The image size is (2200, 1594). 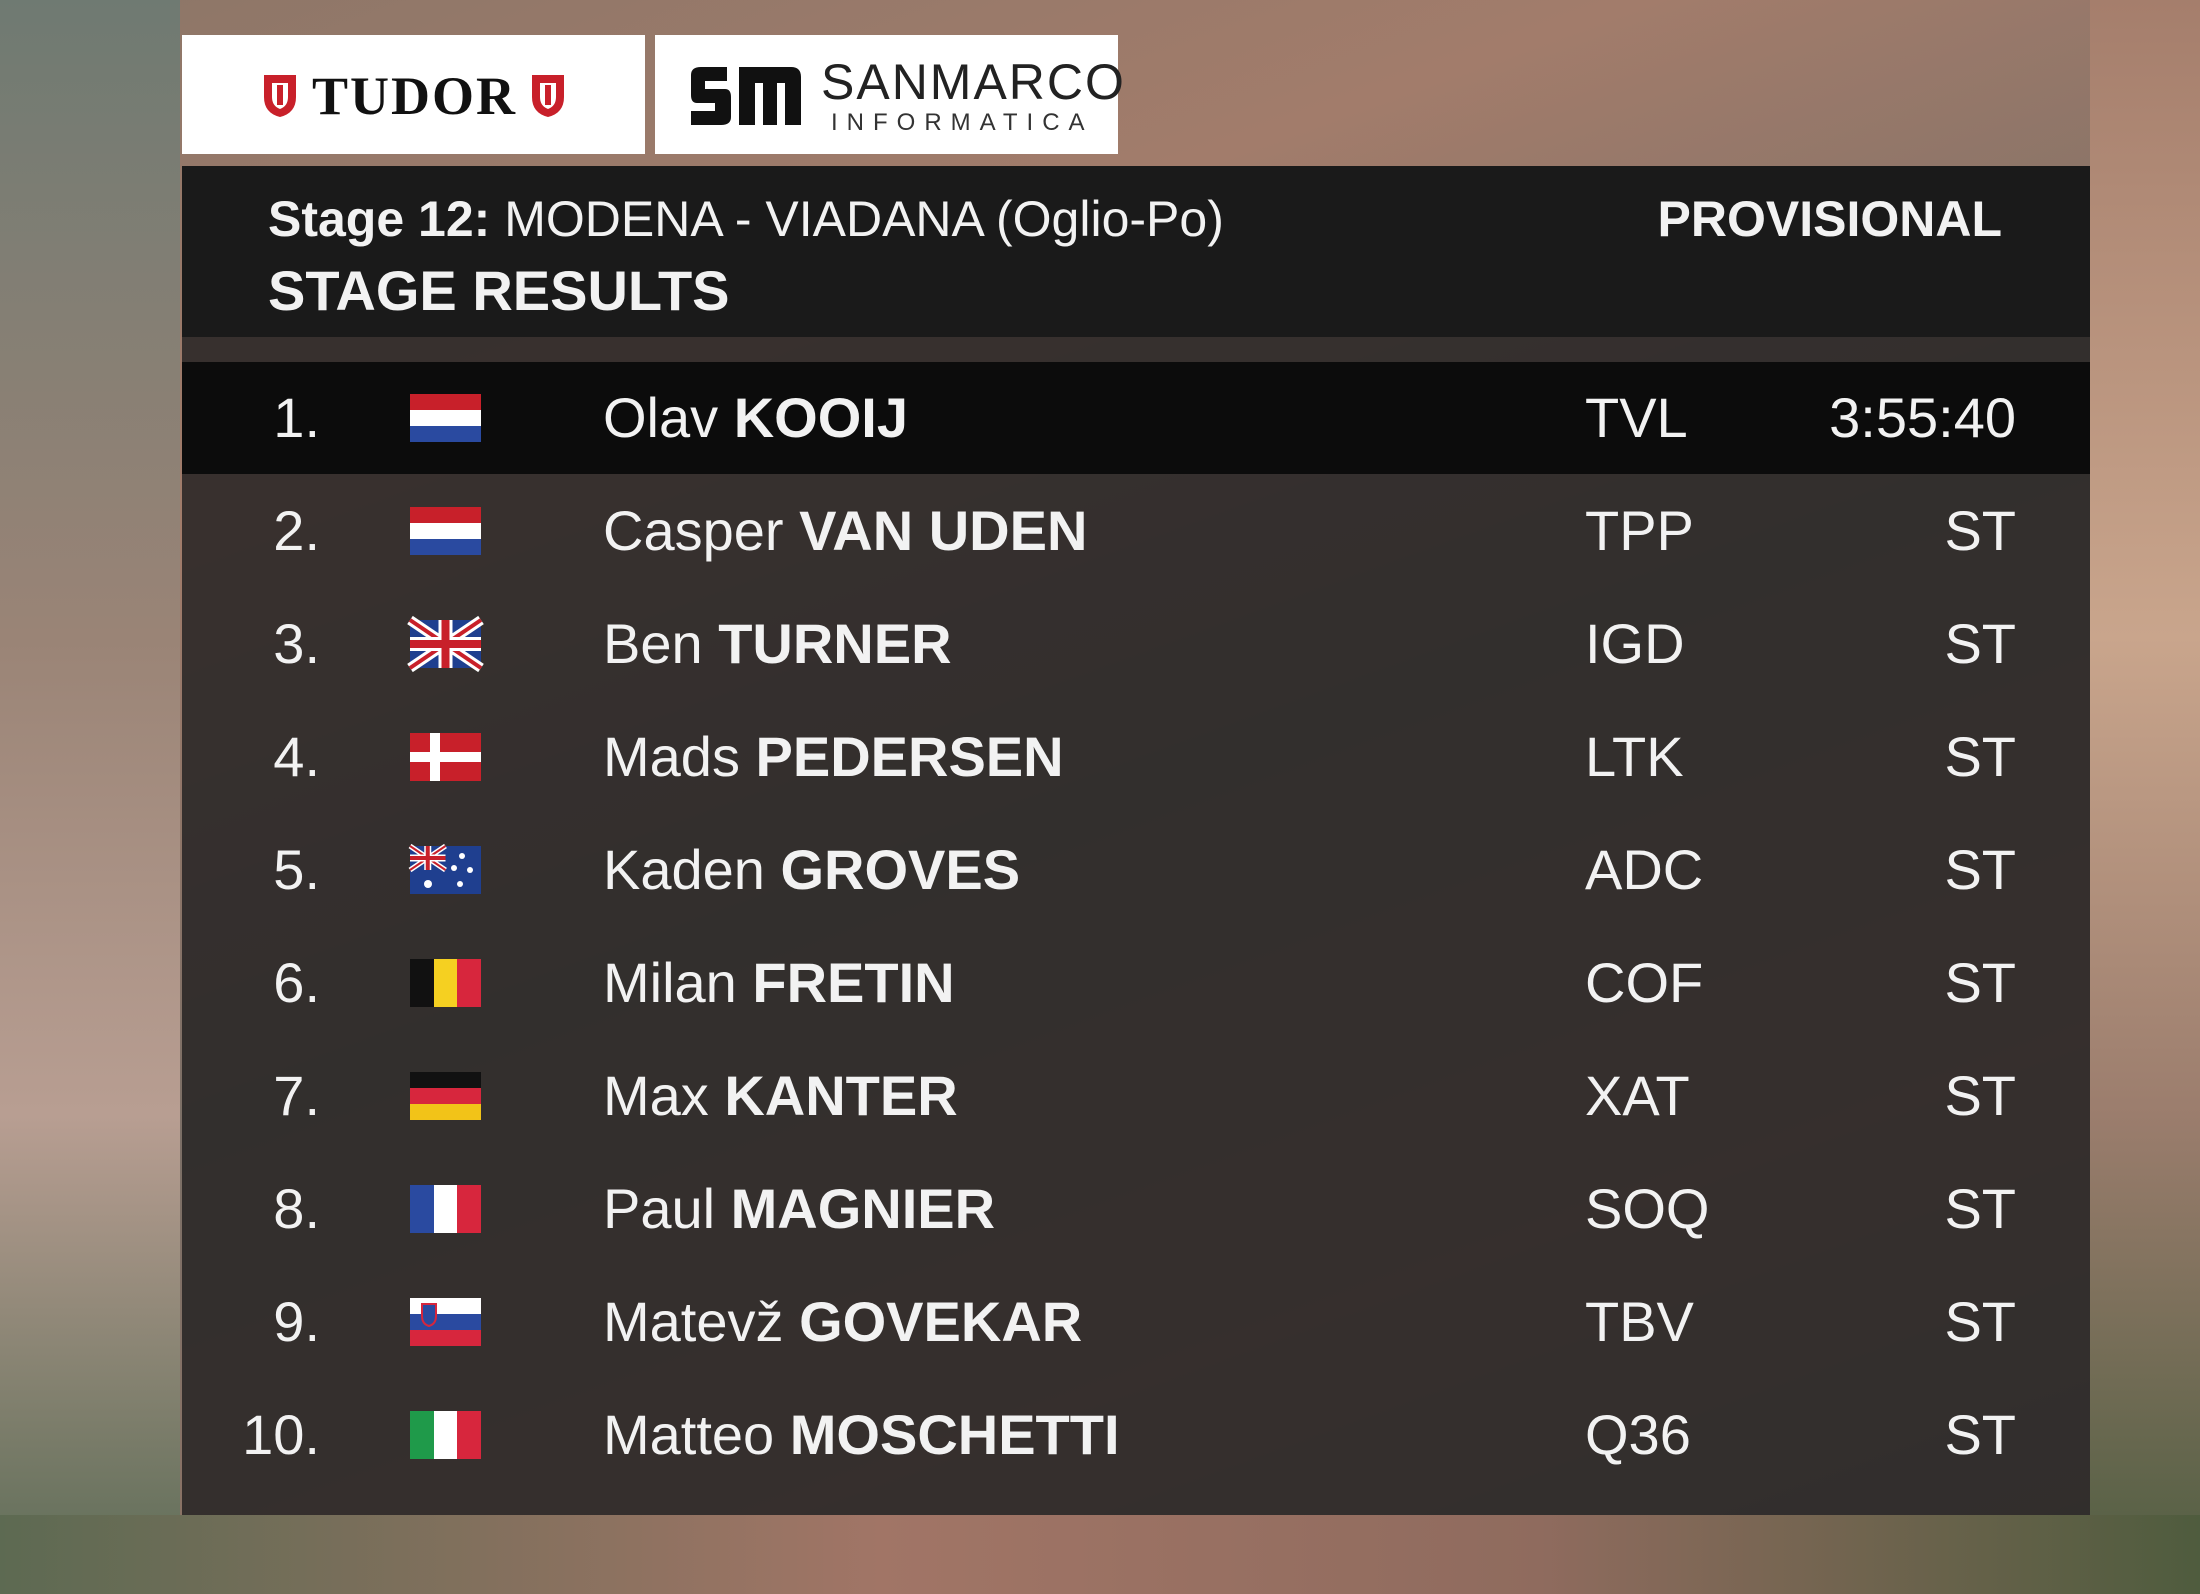 What do you see at coordinates (900, 869) in the screenshot?
I see `last-name: GROVES` at bounding box center [900, 869].